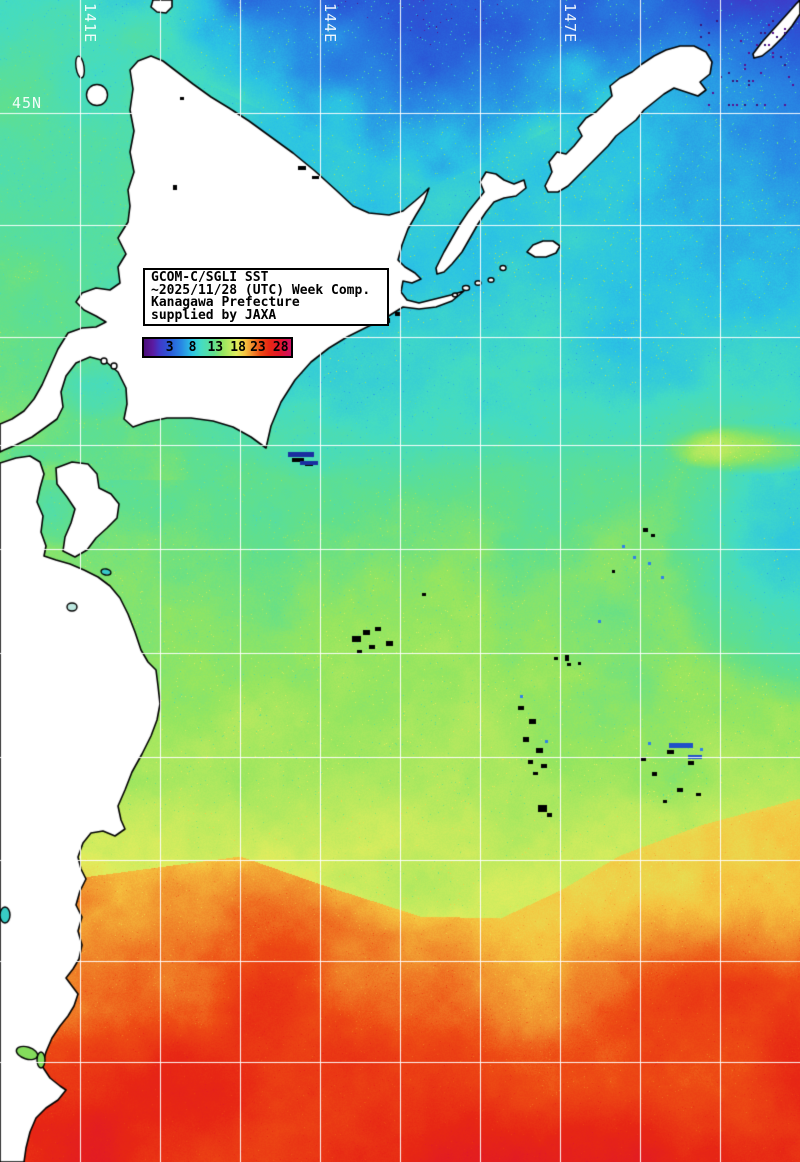  I want to click on title-line-credit: supplied by JAXA, so click(214, 315).